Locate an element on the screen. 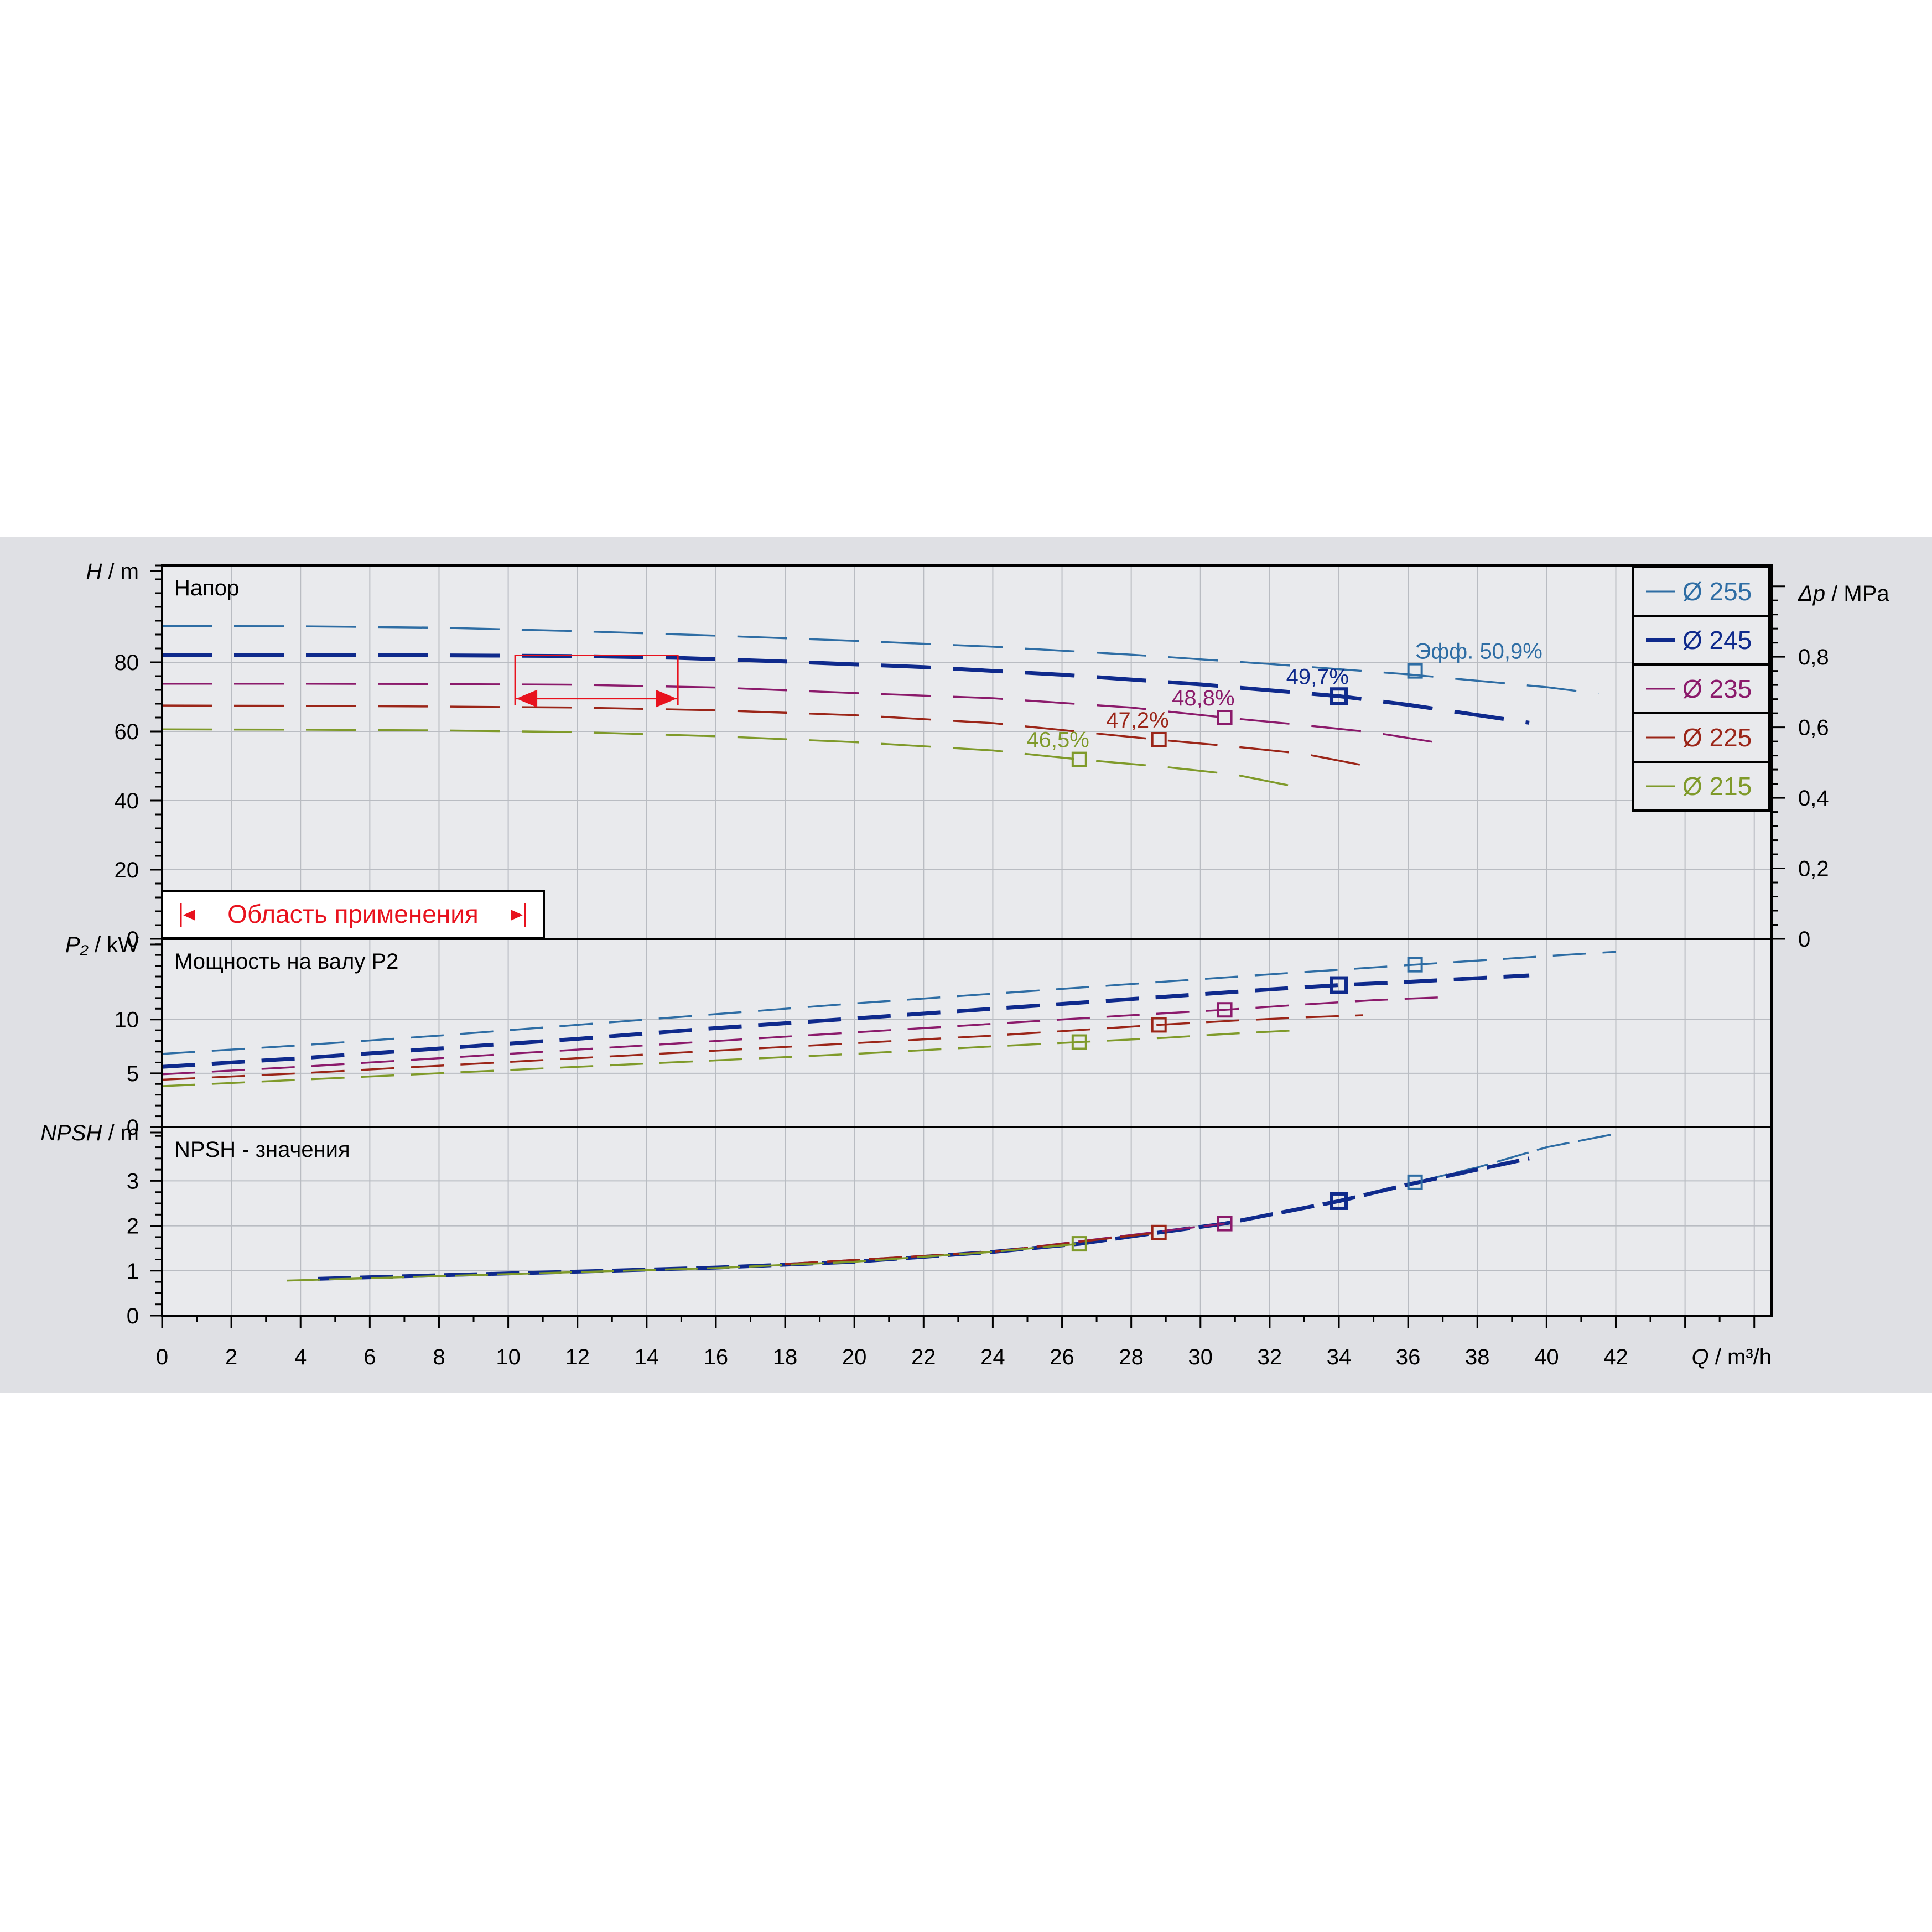 This screenshot has height=1932, width=1932. y-tick-label: 10 is located at coordinates (127, 1020).